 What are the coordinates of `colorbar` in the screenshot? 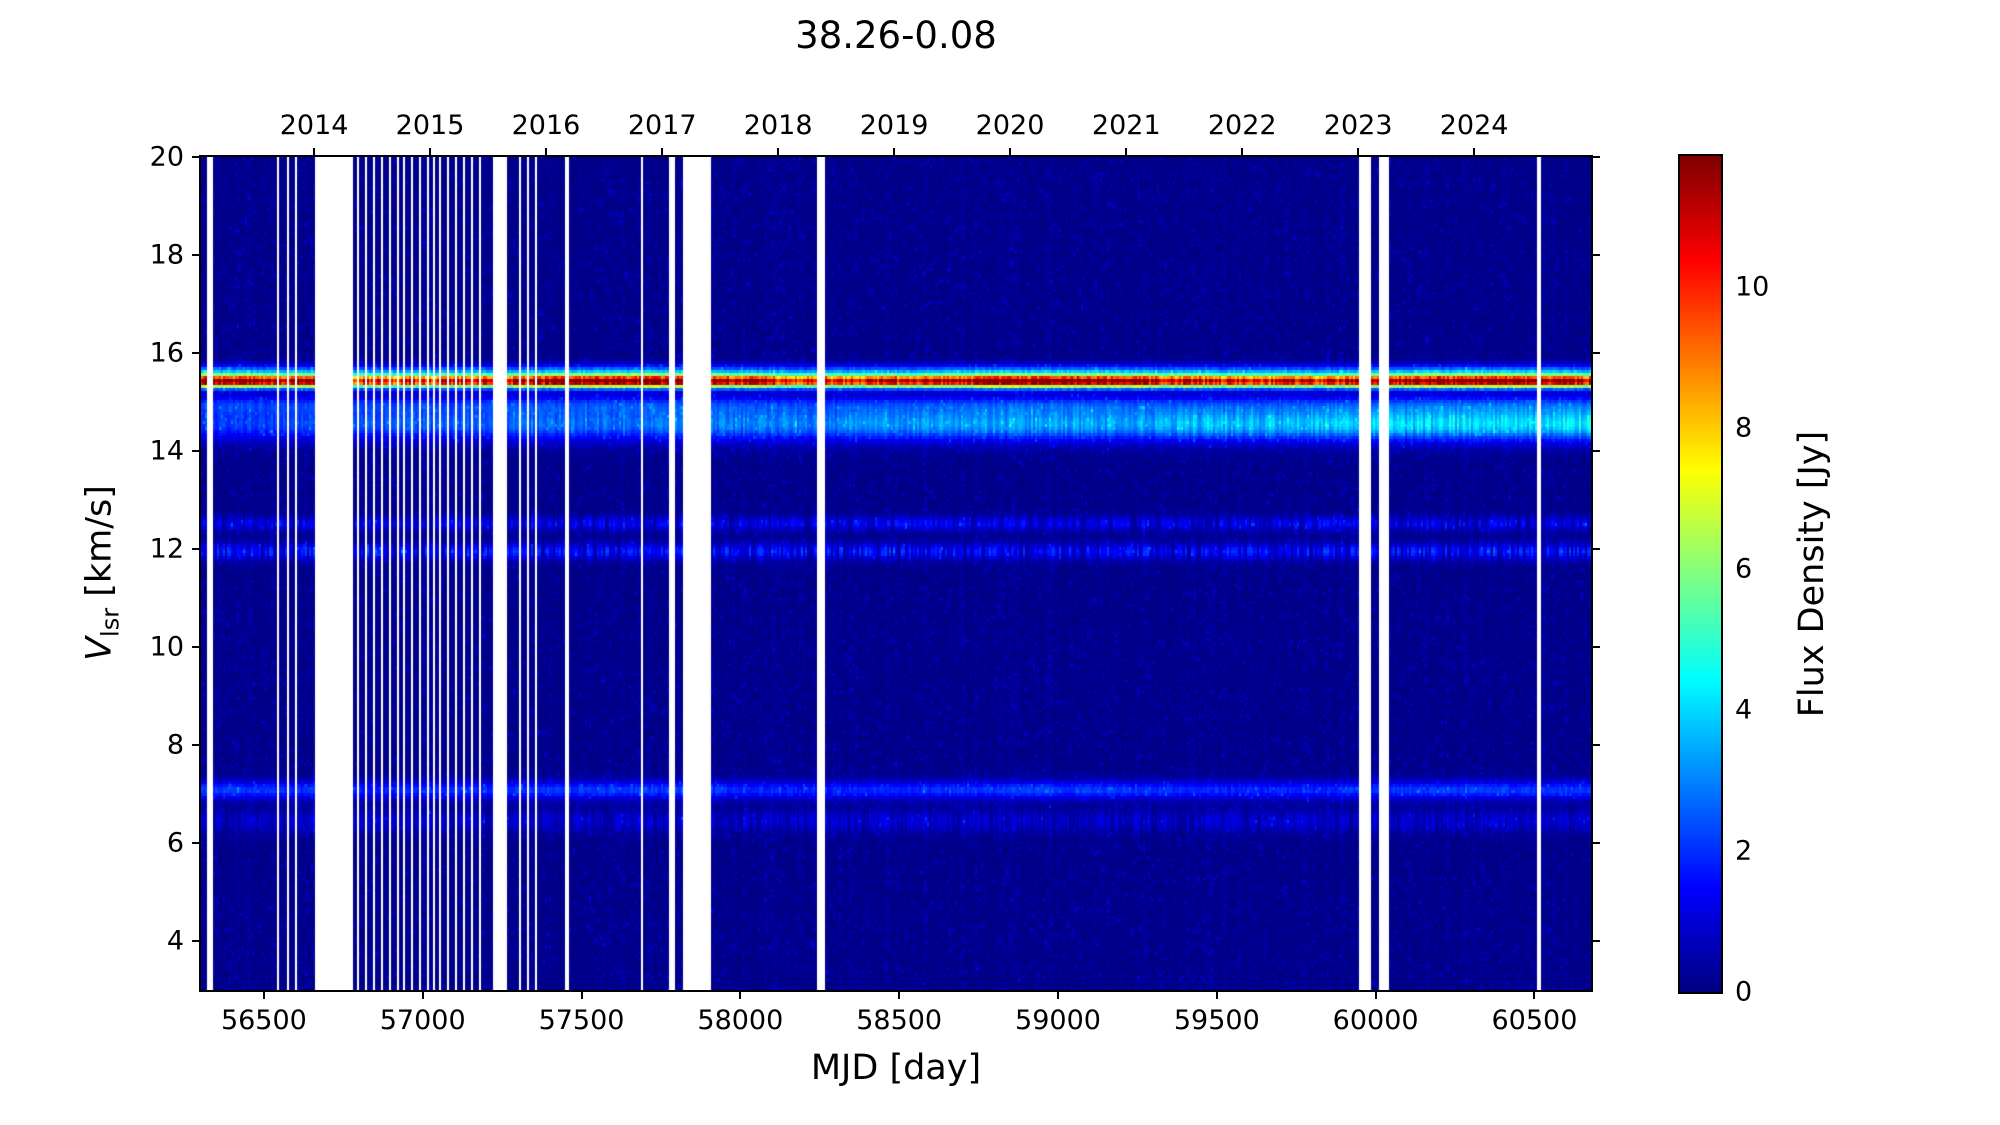 It's located at (1700, 574).